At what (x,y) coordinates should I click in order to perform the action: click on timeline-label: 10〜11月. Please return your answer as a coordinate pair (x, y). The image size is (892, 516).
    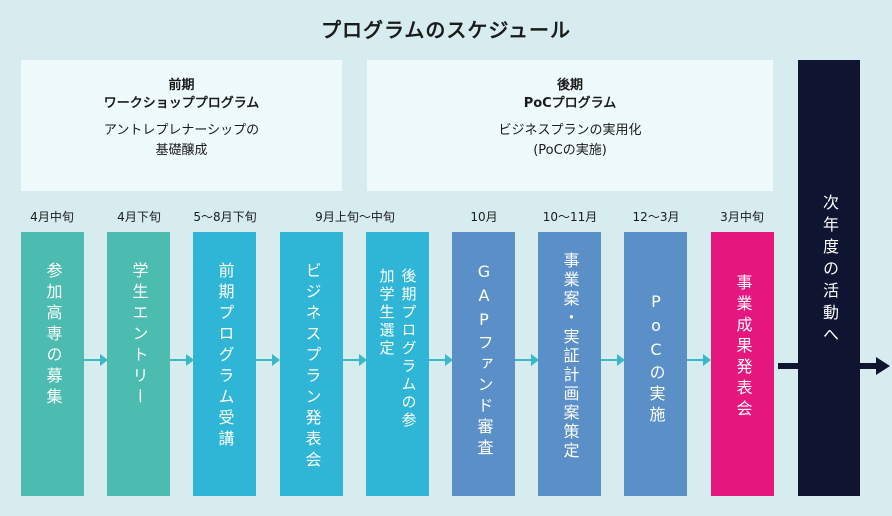
    Looking at the image, I should click on (570, 217).